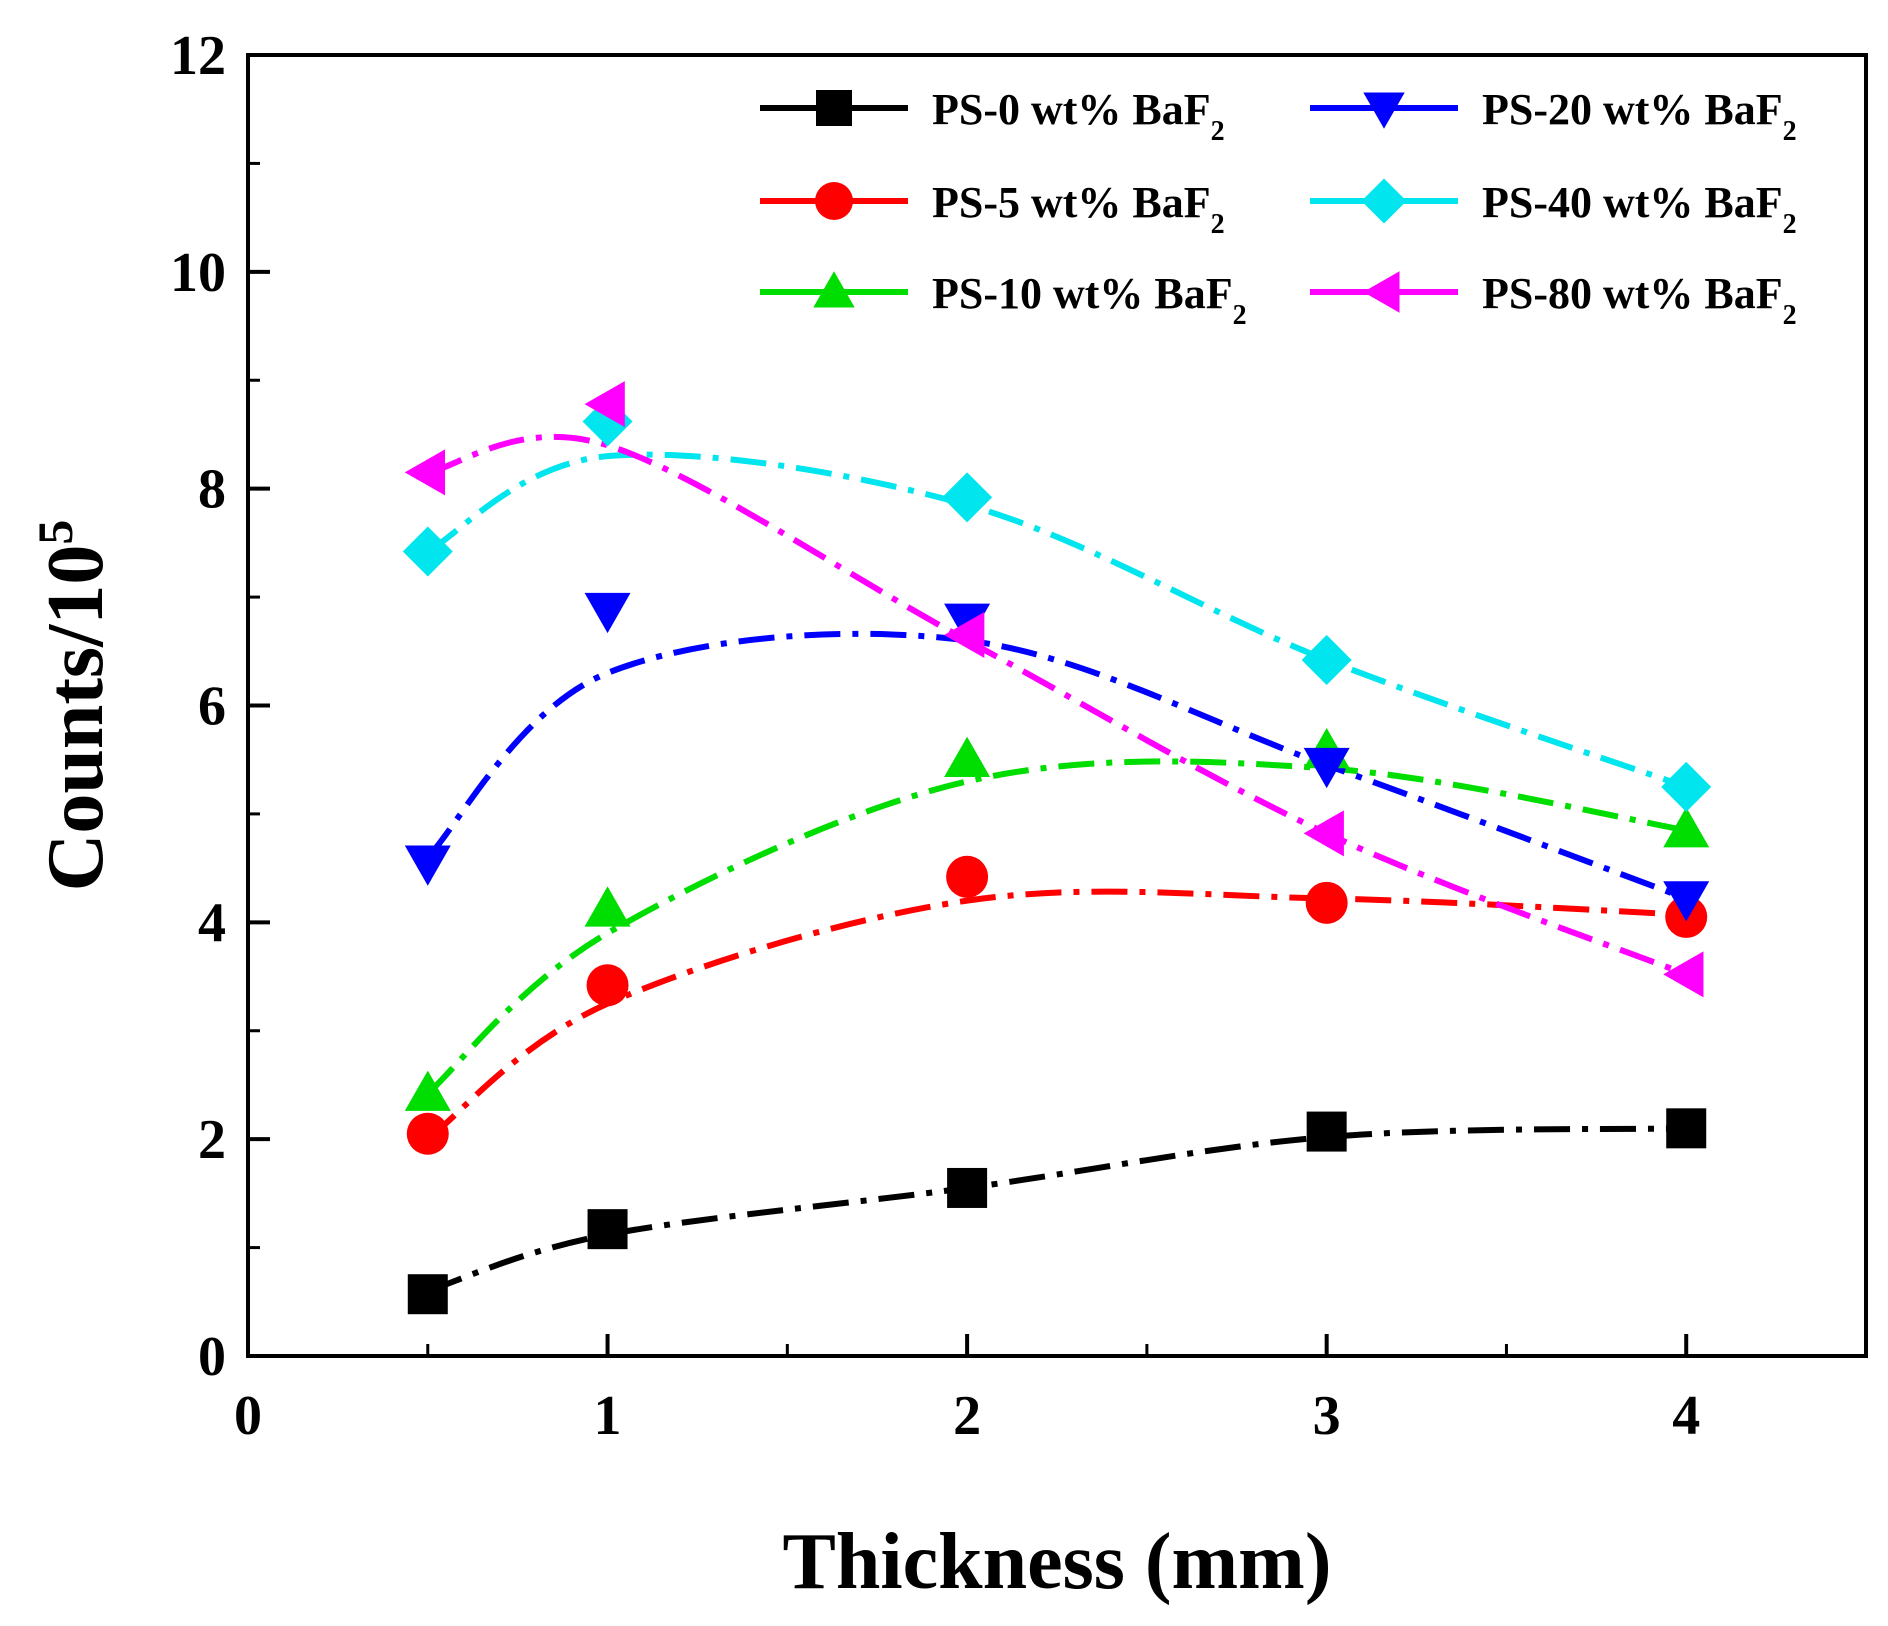 The width and height of the screenshot is (1888, 1626). What do you see at coordinates (212, 490) in the screenshot?
I see `y-tick-label: 8` at bounding box center [212, 490].